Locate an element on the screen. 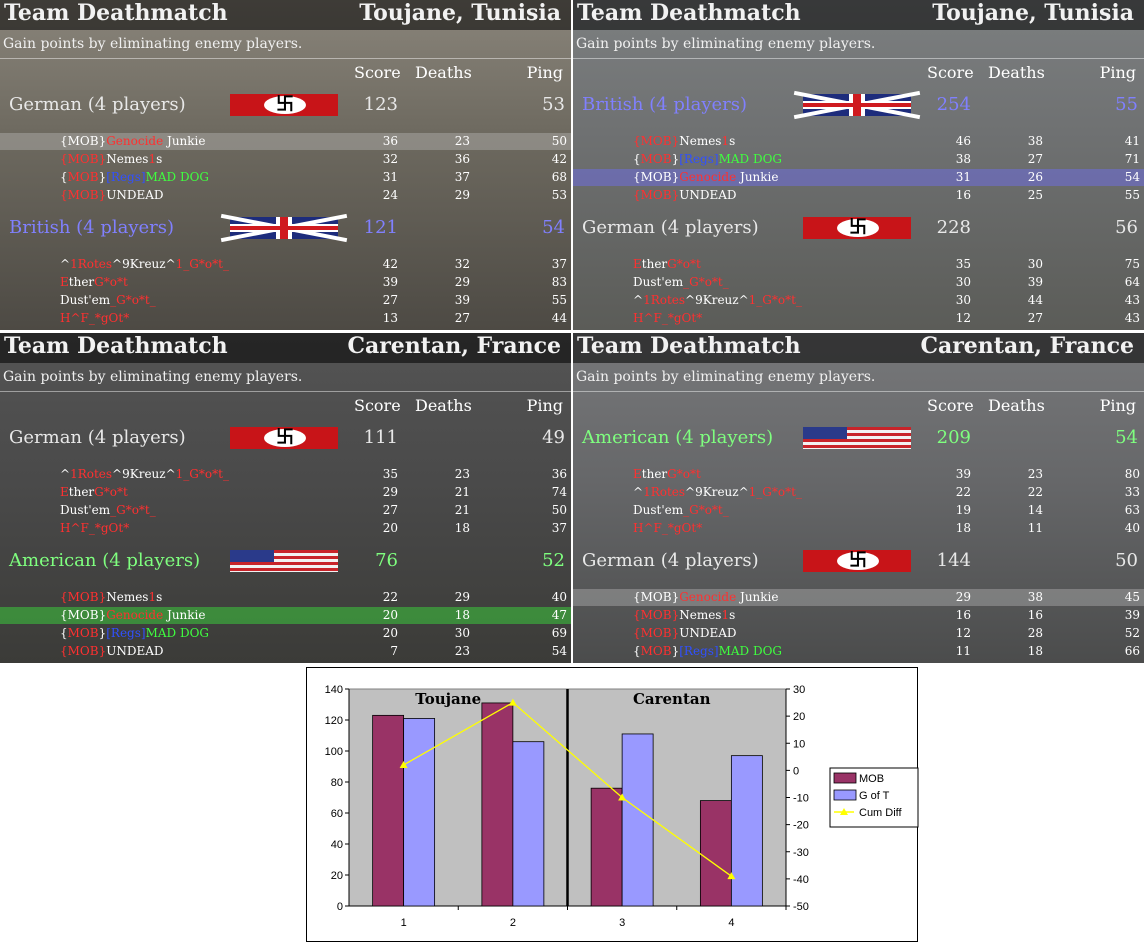 The image size is (1144, 950). swastika-icon: 卐 is located at coordinates (285, 104).